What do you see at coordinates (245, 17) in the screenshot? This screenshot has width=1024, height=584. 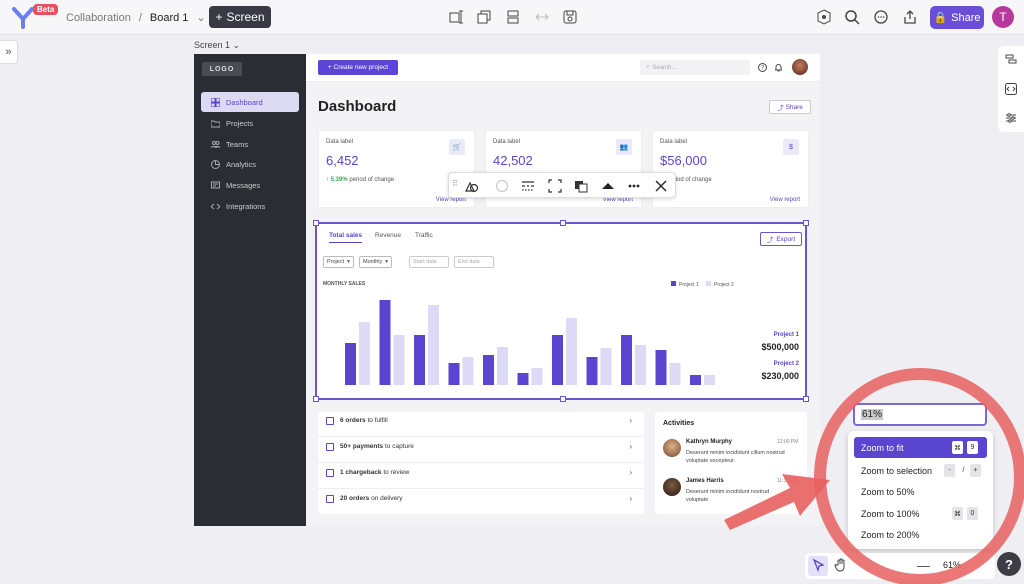 I see `add-screen-label: Screen` at bounding box center [245, 17].